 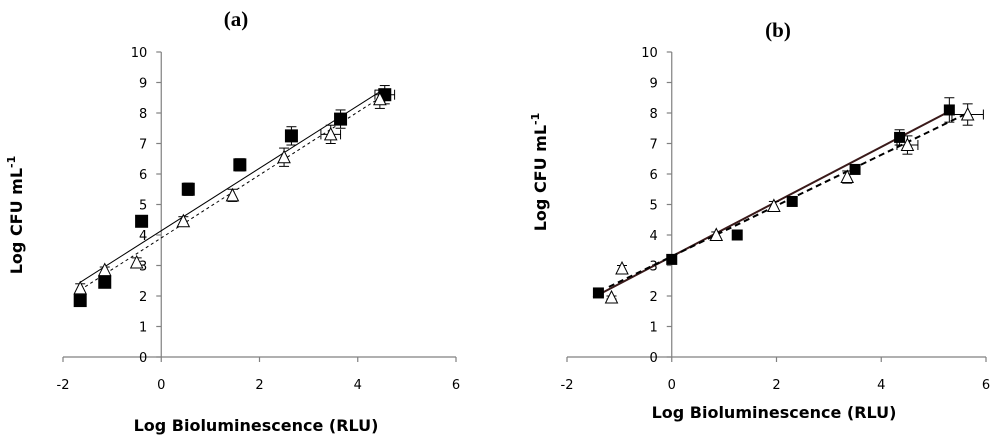 I want to click on panel-b-y-tick-label: 5, so click(x=653, y=206).